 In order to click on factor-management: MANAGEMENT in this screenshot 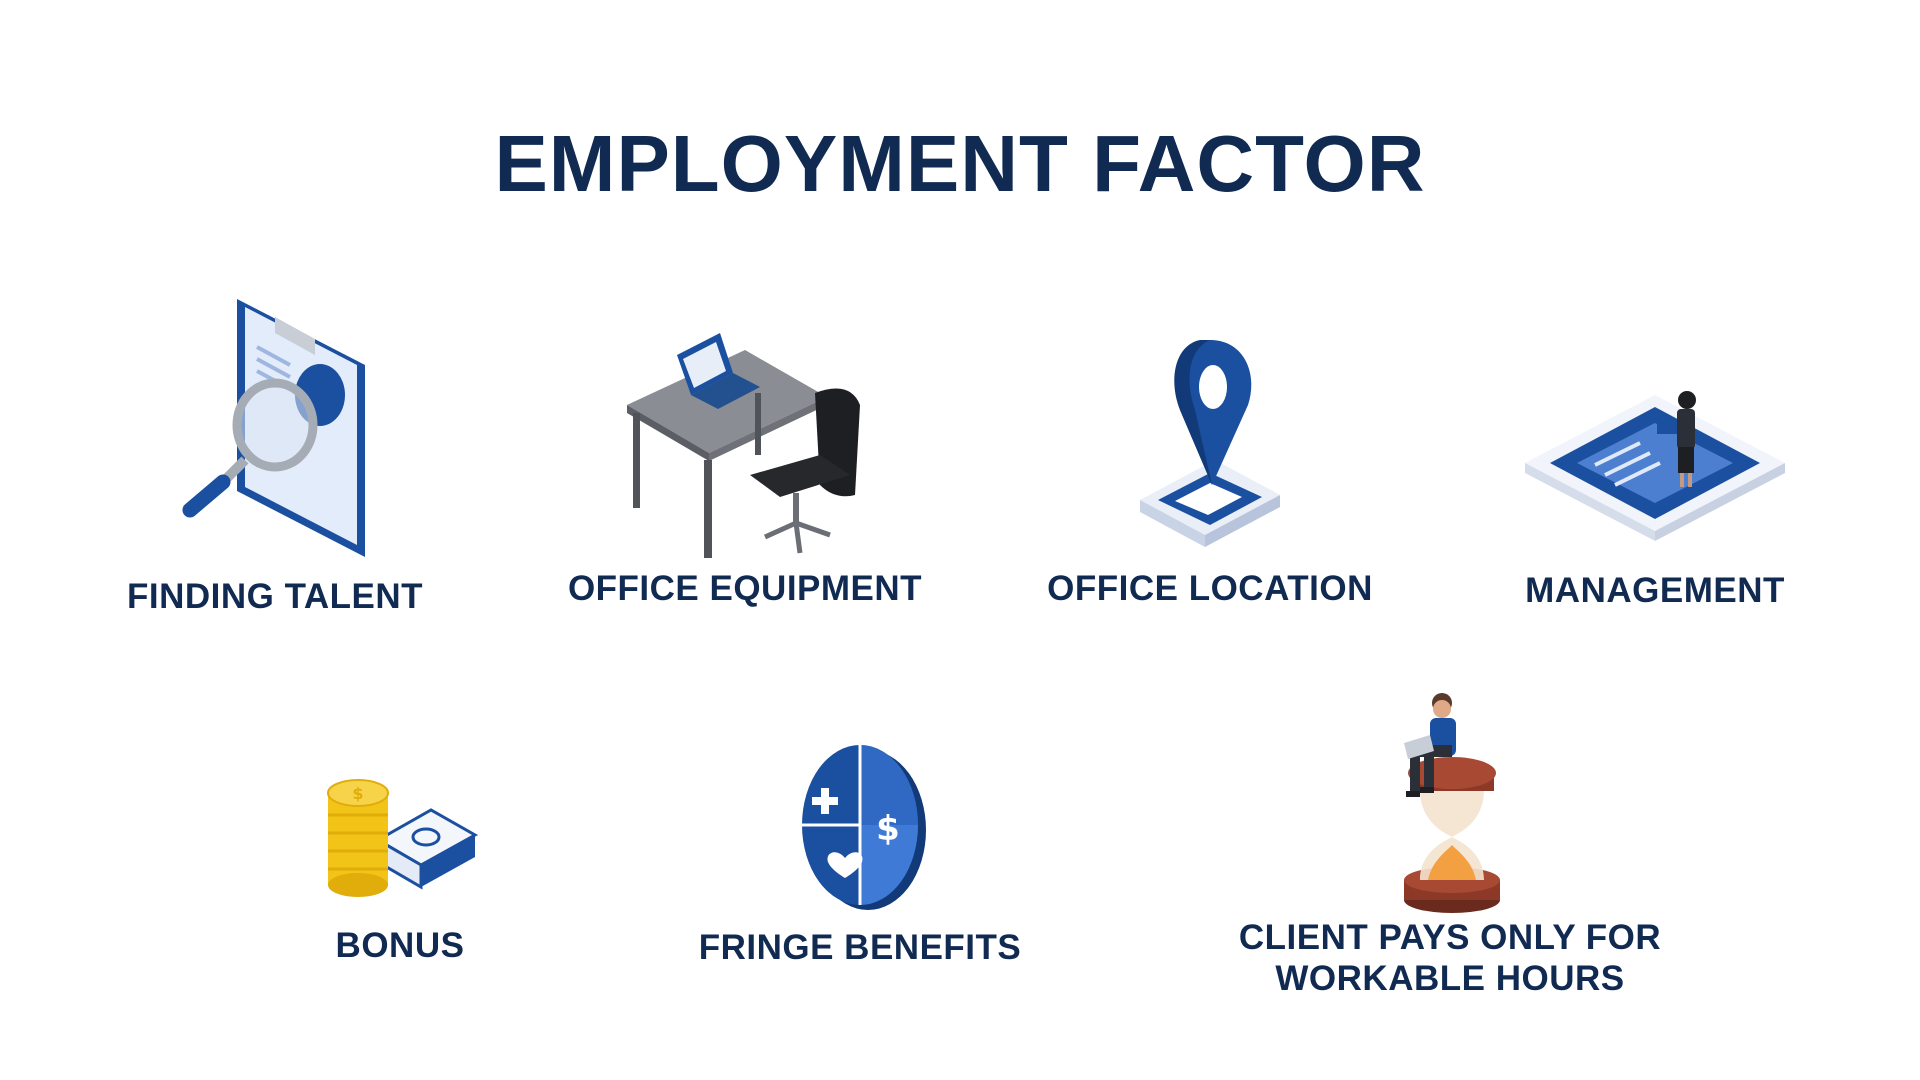, I will do `click(1655, 498)`.